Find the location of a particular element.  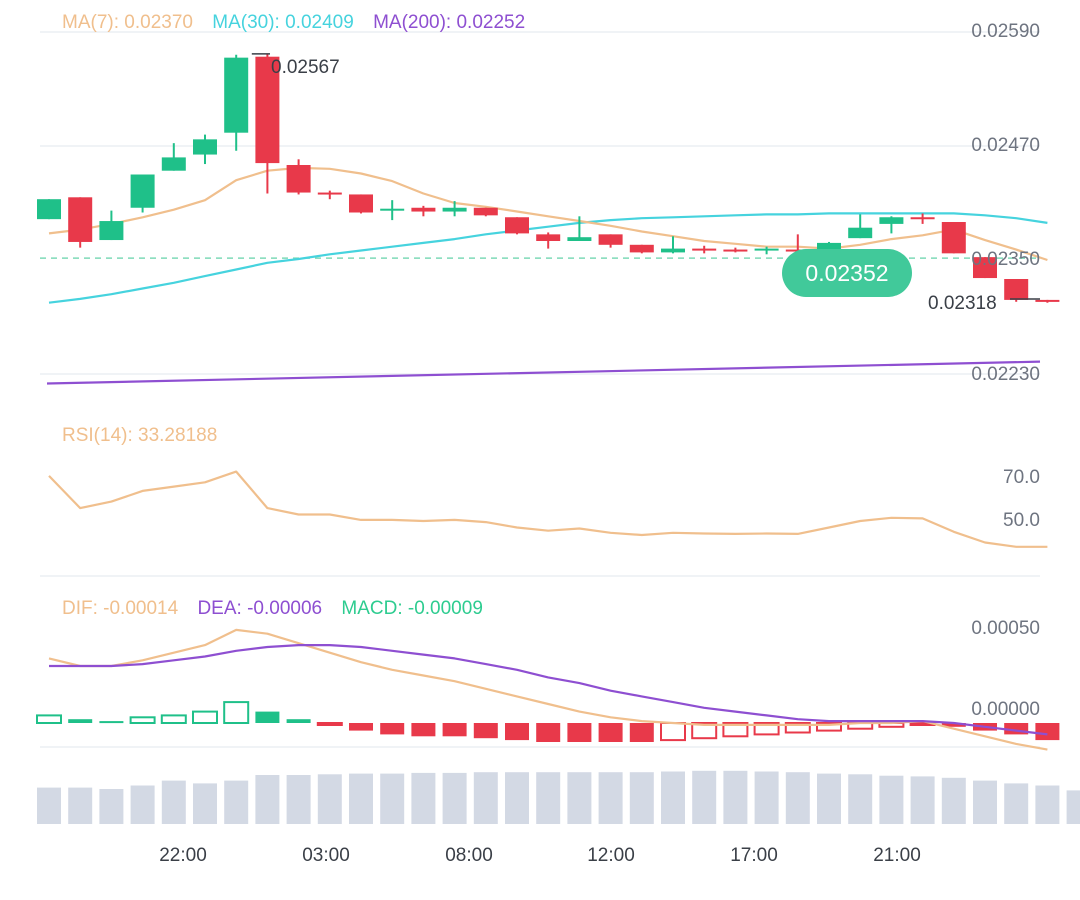

ma200-legend-label: MA(200): 0.02252 is located at coordinates (449, 22).